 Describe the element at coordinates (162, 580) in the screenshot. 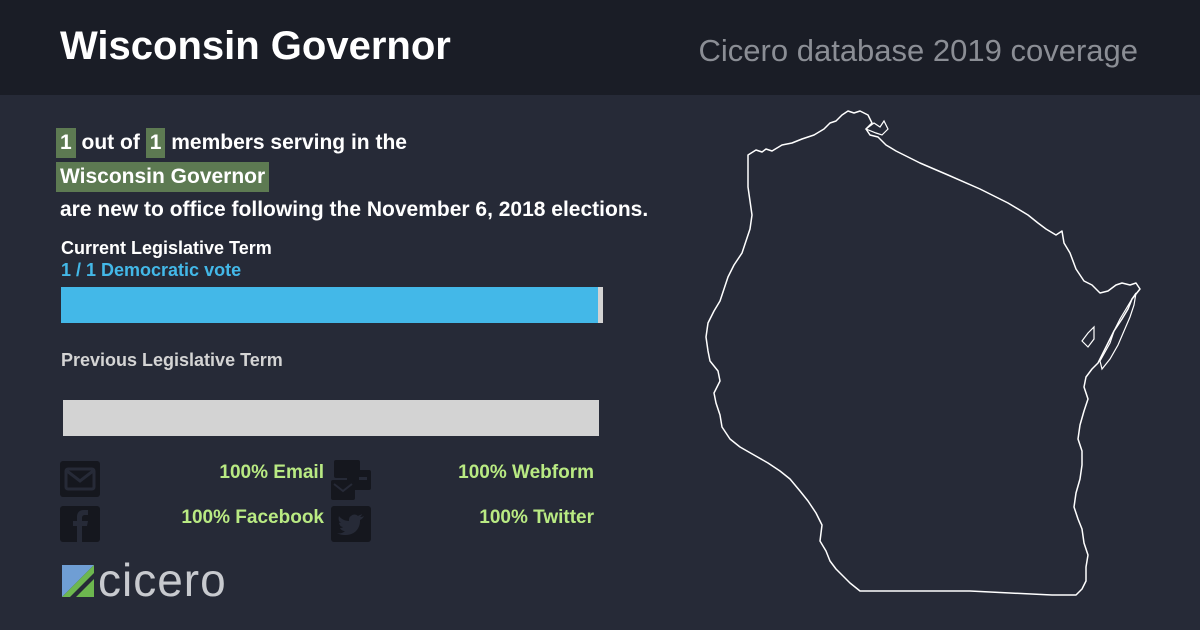

I see `cicero-logo-text: cicero` at that location.